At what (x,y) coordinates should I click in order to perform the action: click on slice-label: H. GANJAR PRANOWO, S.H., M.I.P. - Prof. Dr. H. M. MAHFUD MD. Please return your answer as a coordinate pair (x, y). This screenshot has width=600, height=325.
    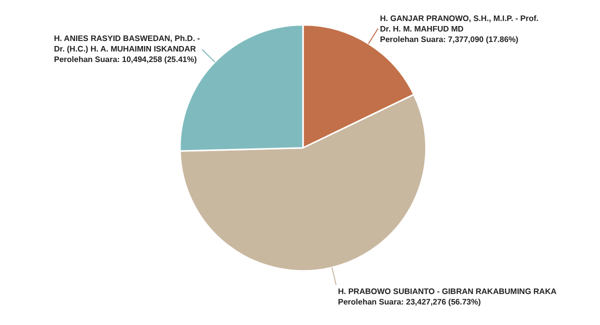
    Looking at the image, I should click on (459, 24).